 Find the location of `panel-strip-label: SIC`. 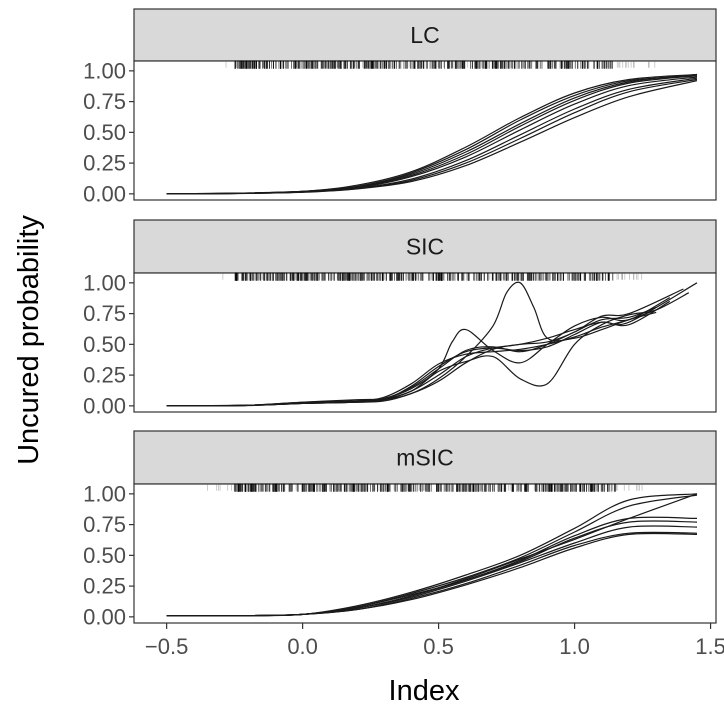

panel-strip-label: SIC is located at coordinates (425, 247).